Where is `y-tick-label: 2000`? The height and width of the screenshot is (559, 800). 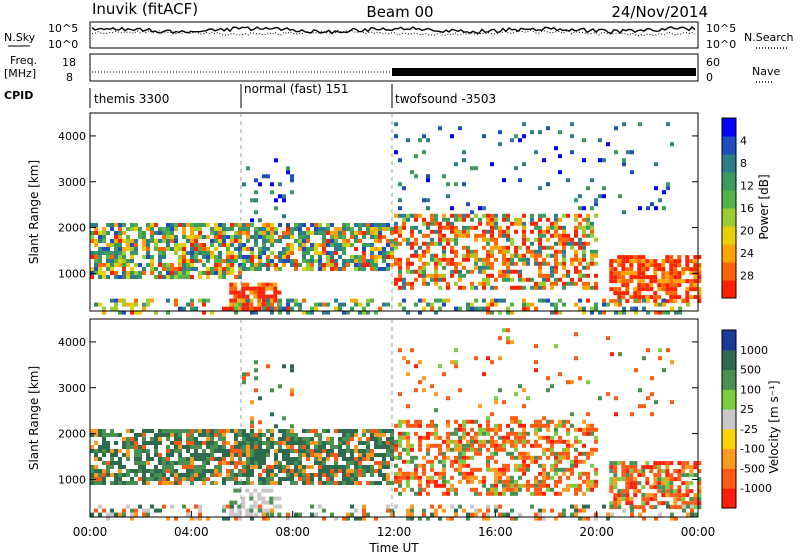
y-tick-label: 2000 is located at coordinates (72, 434).